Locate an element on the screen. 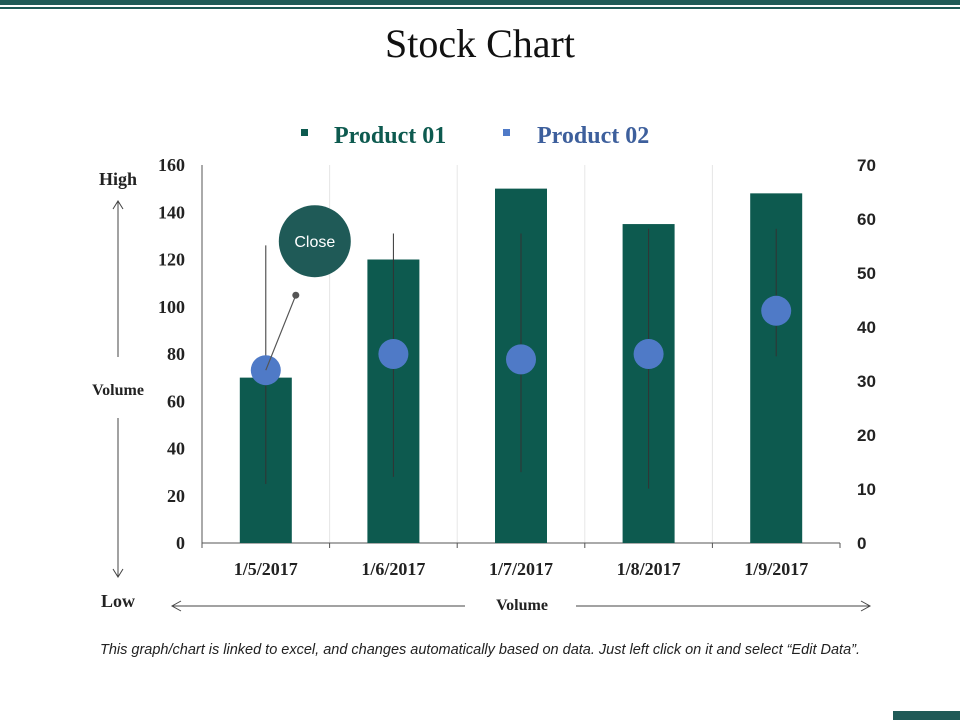 Image resolution: width=960 pixels, height=720 pixels. right-tick-label: 20 is located at coordinates (866, 435).